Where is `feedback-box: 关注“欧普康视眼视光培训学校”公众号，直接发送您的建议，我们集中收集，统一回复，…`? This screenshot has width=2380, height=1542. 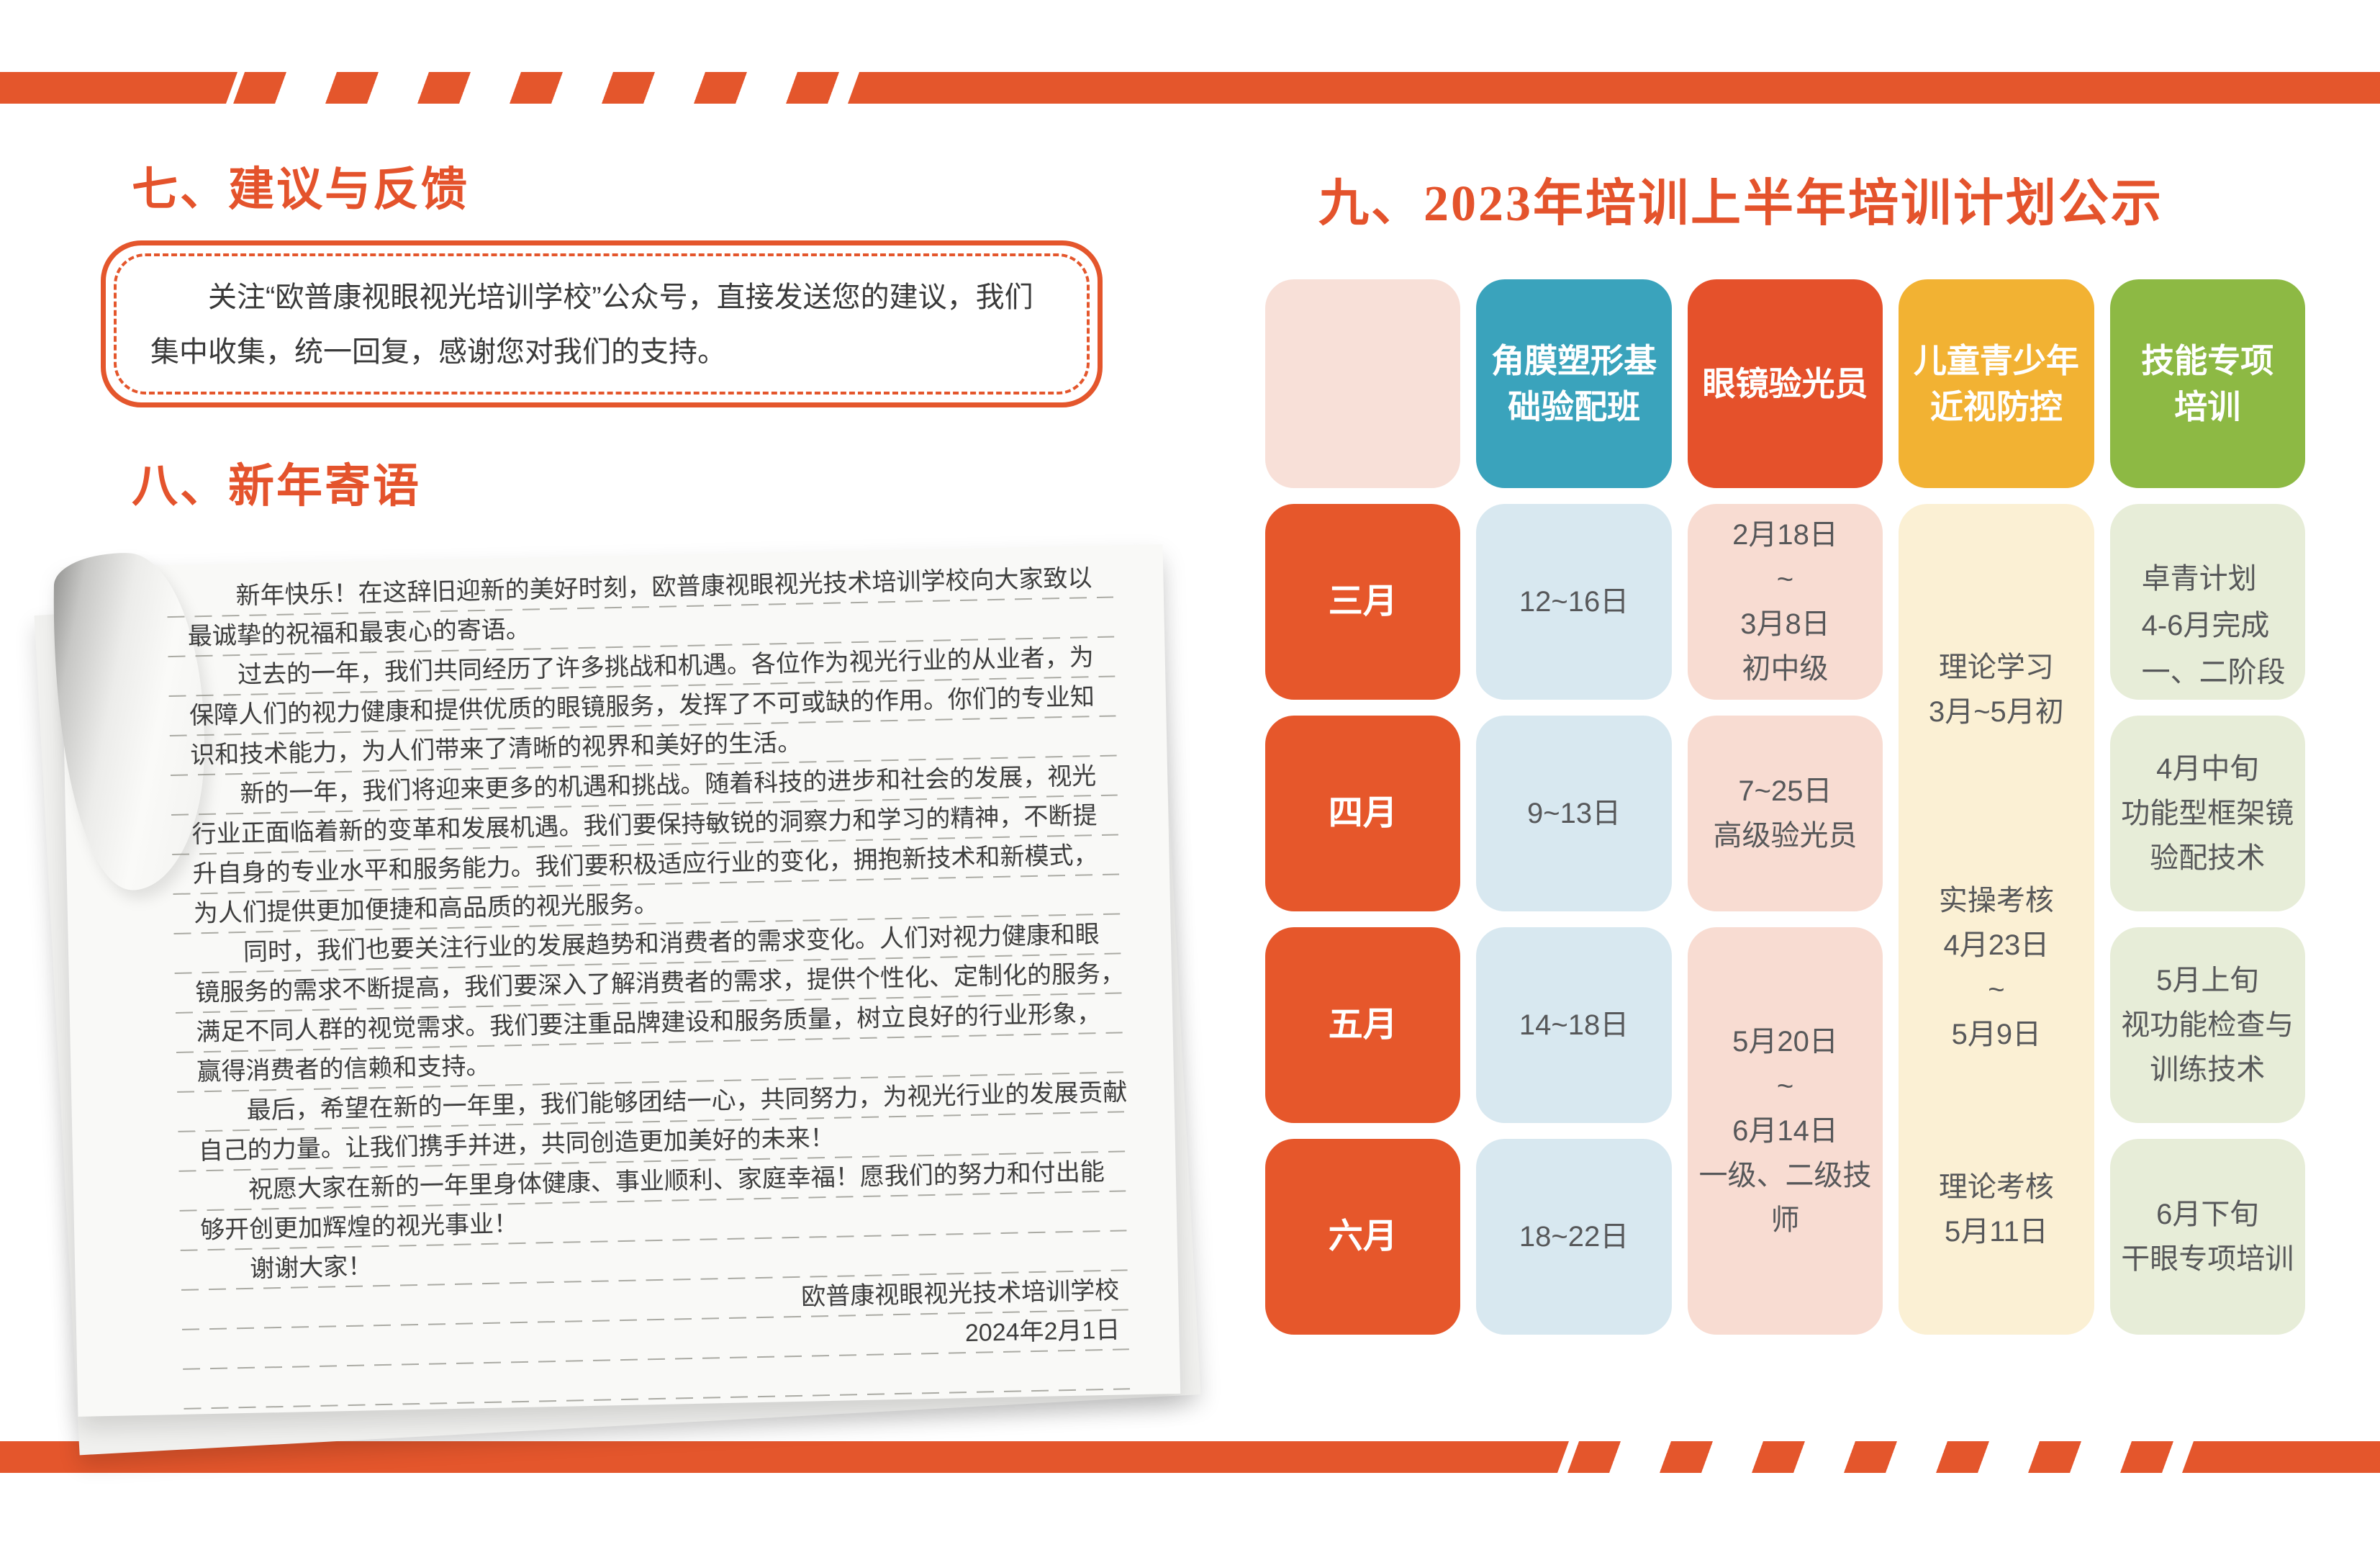
feedback-box: 关注“欧普康视眼视光培训学校”公众号，直接发送您的建议，我们集中收集，统一回复，… is located at coordinates (602, 323).